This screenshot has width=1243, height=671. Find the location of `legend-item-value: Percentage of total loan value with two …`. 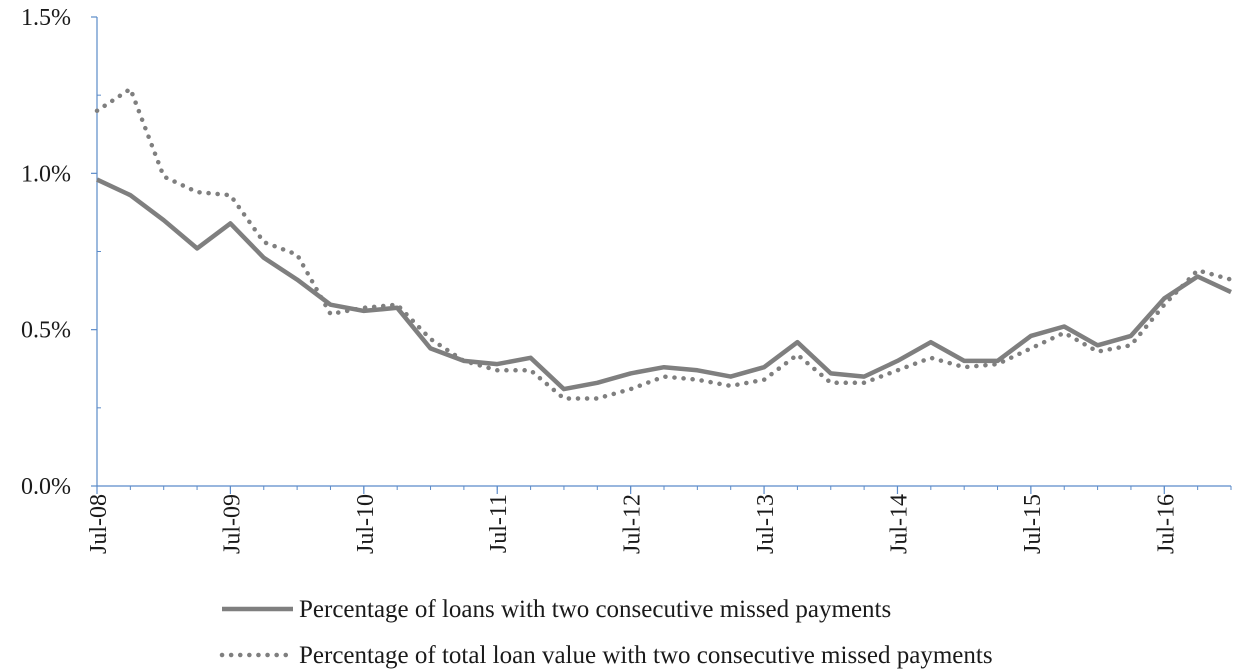

legend-item-value: Percentage of total loan value with two … is located at coordinates (606, 655).